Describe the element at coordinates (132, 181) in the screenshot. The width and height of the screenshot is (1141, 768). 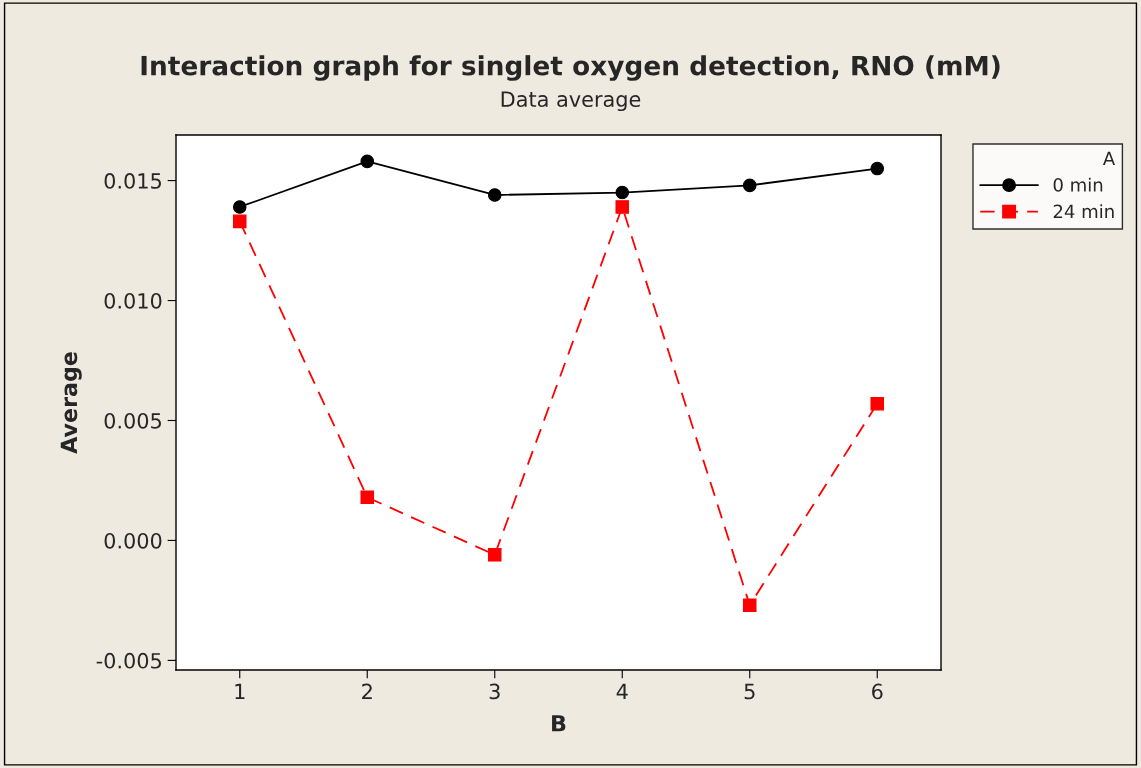
I see `y-tick-label: 0.015` at that location.